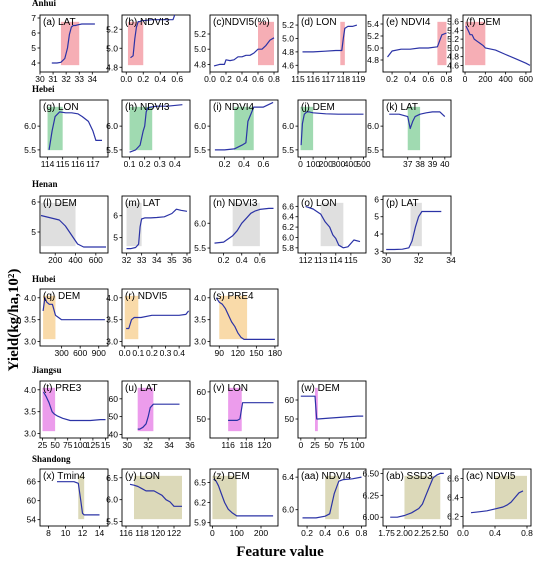 This screenshot has height=562, width=550. I want to click on y-tick-label: 3.5, so click(30, 412).